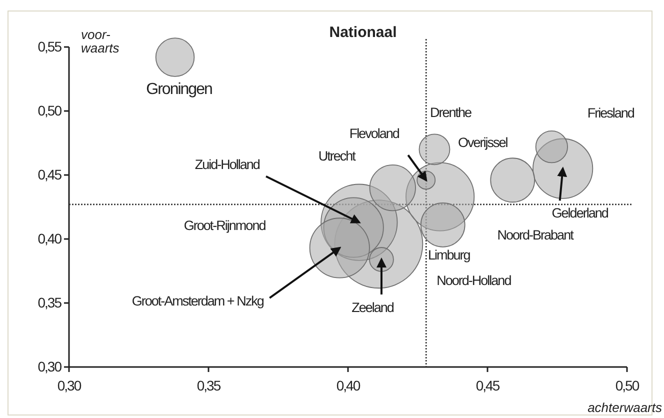 Image resolution: width=664 pixels, height=418 pixels. What do you see at coordinates (337, 156) in the screenshot?
I see `annotation: Utrecht` at bounding box center [337, 156].